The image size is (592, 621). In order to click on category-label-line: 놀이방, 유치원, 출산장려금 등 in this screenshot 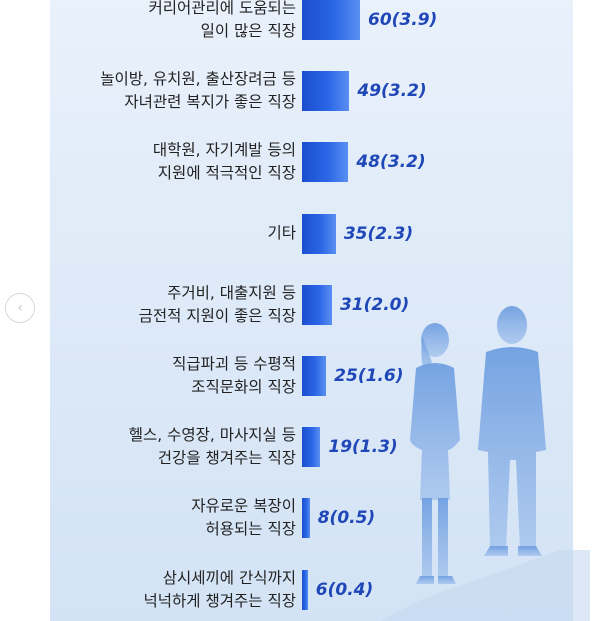, I will do `click(198, 79)`.